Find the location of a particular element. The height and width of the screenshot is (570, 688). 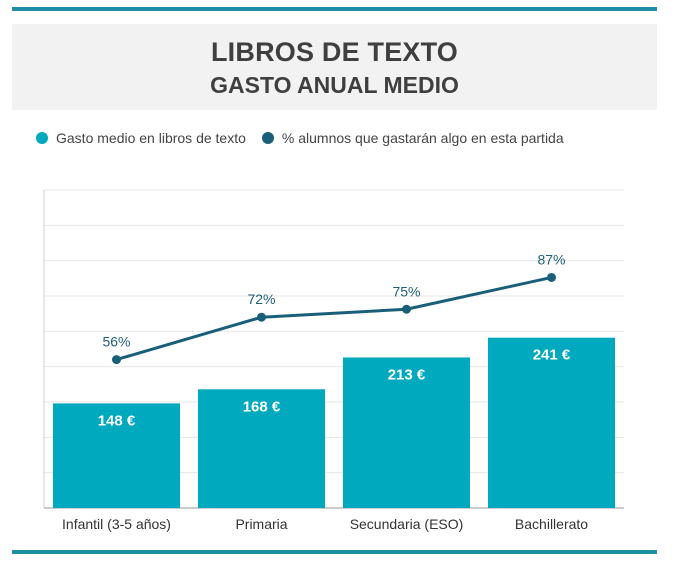

top-rule is located at coordinates (334, 9).